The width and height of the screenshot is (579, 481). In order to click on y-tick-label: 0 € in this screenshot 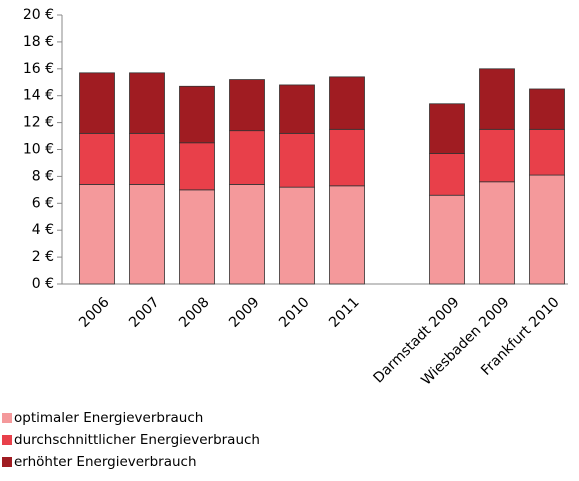, I will do `click(43, 284)`.